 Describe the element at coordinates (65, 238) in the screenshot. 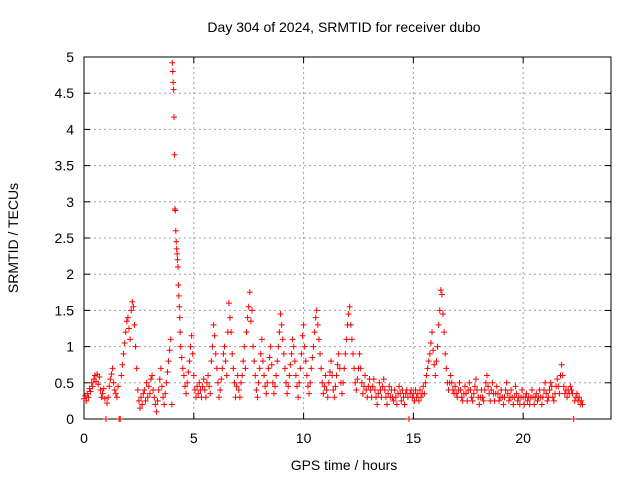

I see `y-tick-label: 2.5` at that location.